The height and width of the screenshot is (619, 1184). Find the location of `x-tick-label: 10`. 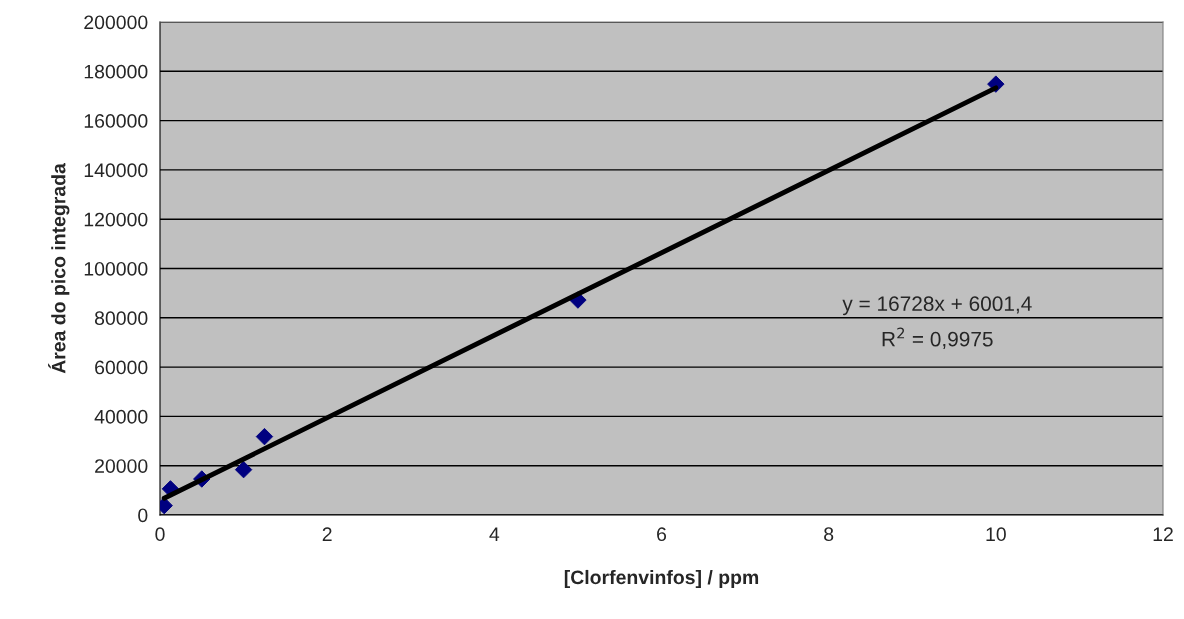

x-tick-label: 10 is located at coordinates (996, 534).